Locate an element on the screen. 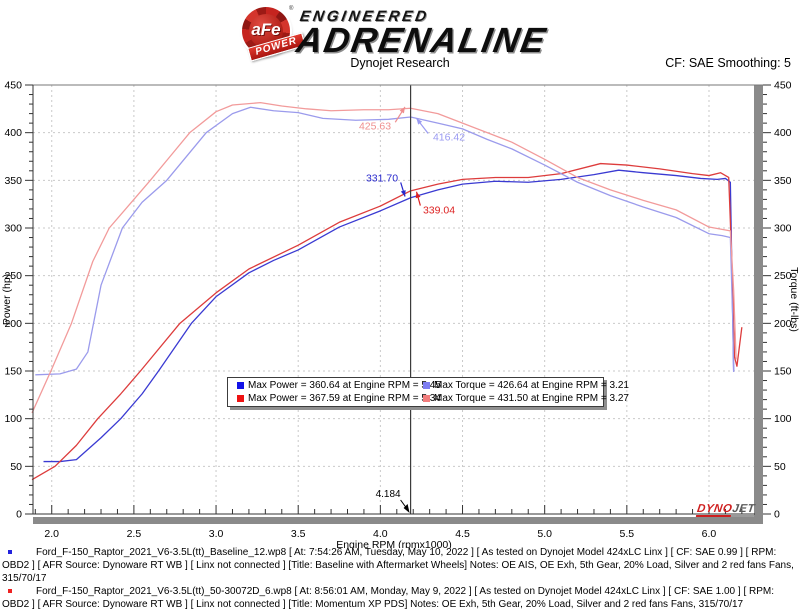 The image size is (800, 611). legend-item-baseline-torque: Max Torque = 426.64 at Engine RPM = 3.21 is located at coordinates (526, 385).